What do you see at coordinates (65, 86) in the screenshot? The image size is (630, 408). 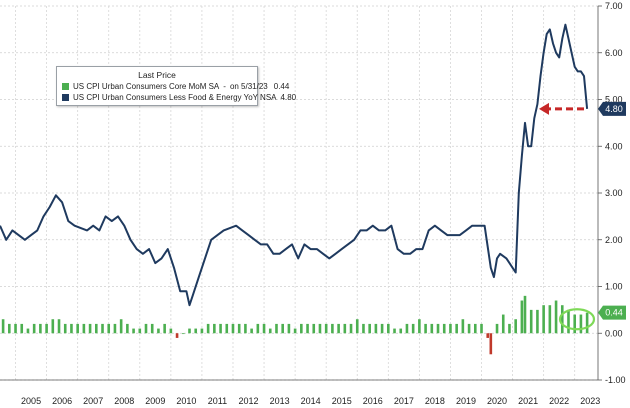 I see `legend-swatch-green` at bounding box center [65, 86].